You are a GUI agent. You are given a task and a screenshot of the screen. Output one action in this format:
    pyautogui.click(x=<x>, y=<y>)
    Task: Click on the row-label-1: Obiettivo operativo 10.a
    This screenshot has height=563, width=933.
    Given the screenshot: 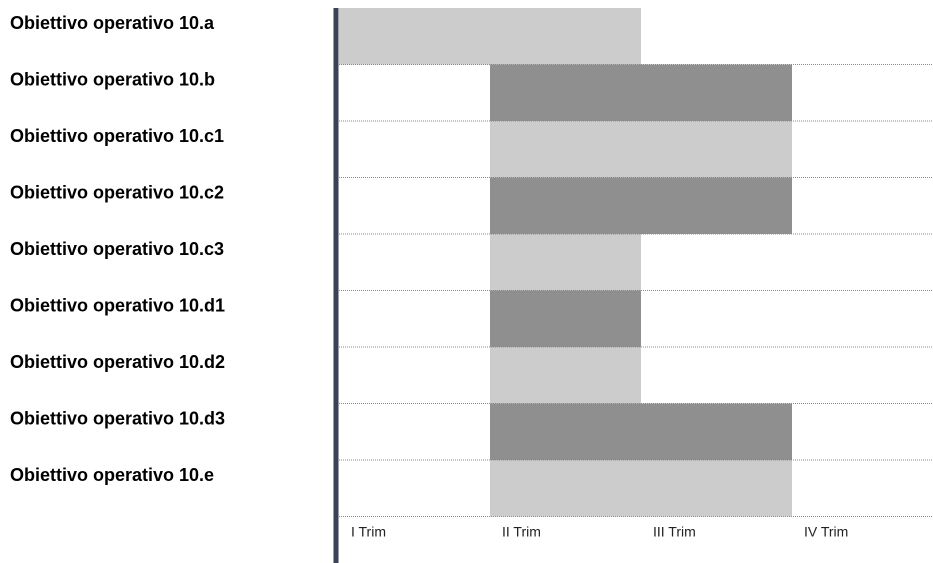 What is the action you would take?
    pyautogui.click(x=112, y=23)
    